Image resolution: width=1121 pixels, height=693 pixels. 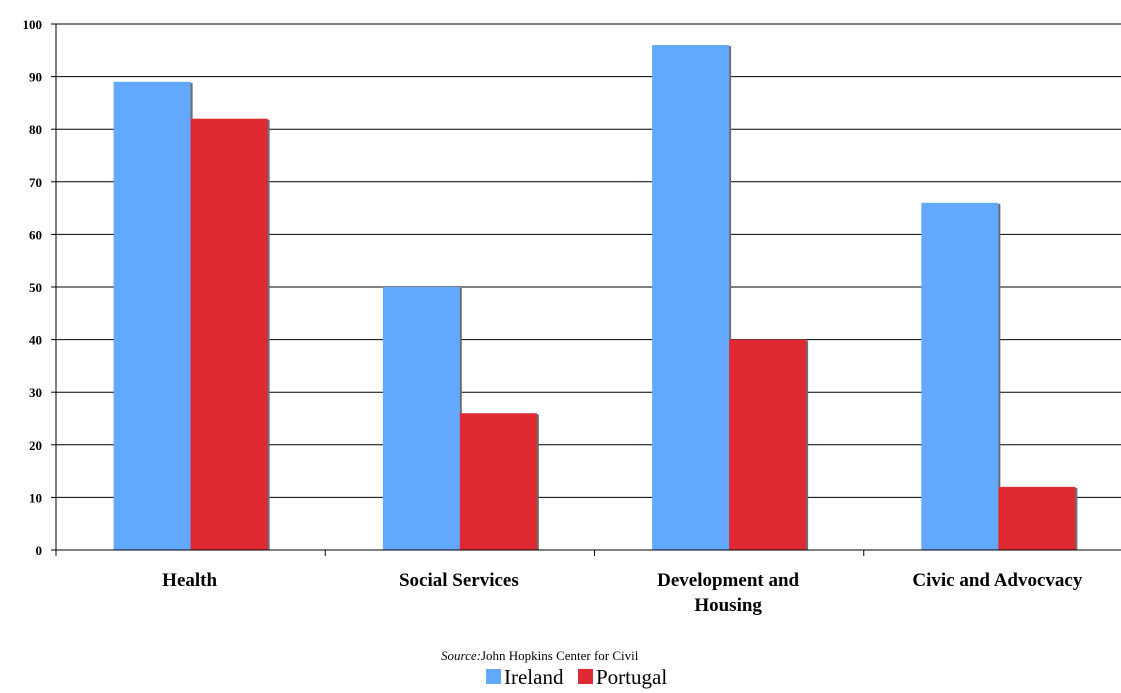 I want to click on category-label-line: Social Services, so click(x=459, y=580).